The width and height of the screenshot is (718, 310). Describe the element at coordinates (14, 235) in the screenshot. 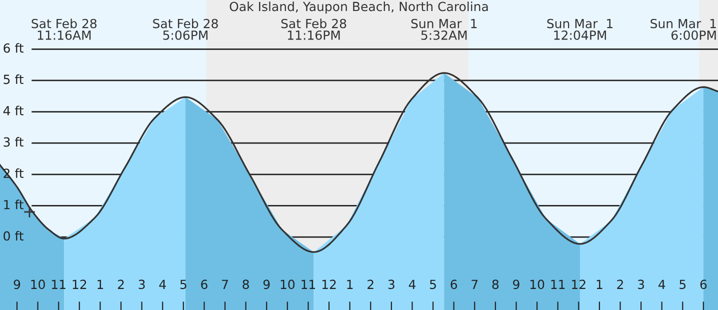

I see `y-tick-label: 0 ft` at that location.